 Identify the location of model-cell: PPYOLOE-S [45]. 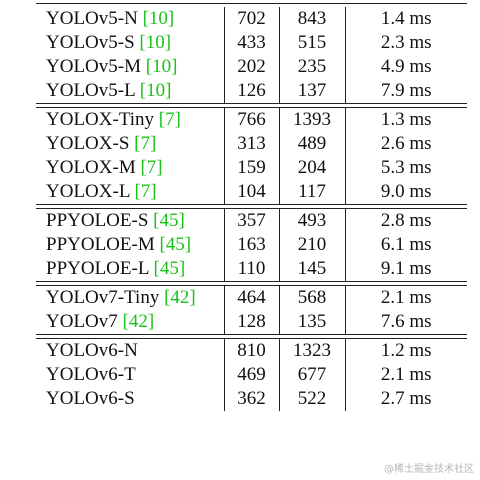
(130, 221).